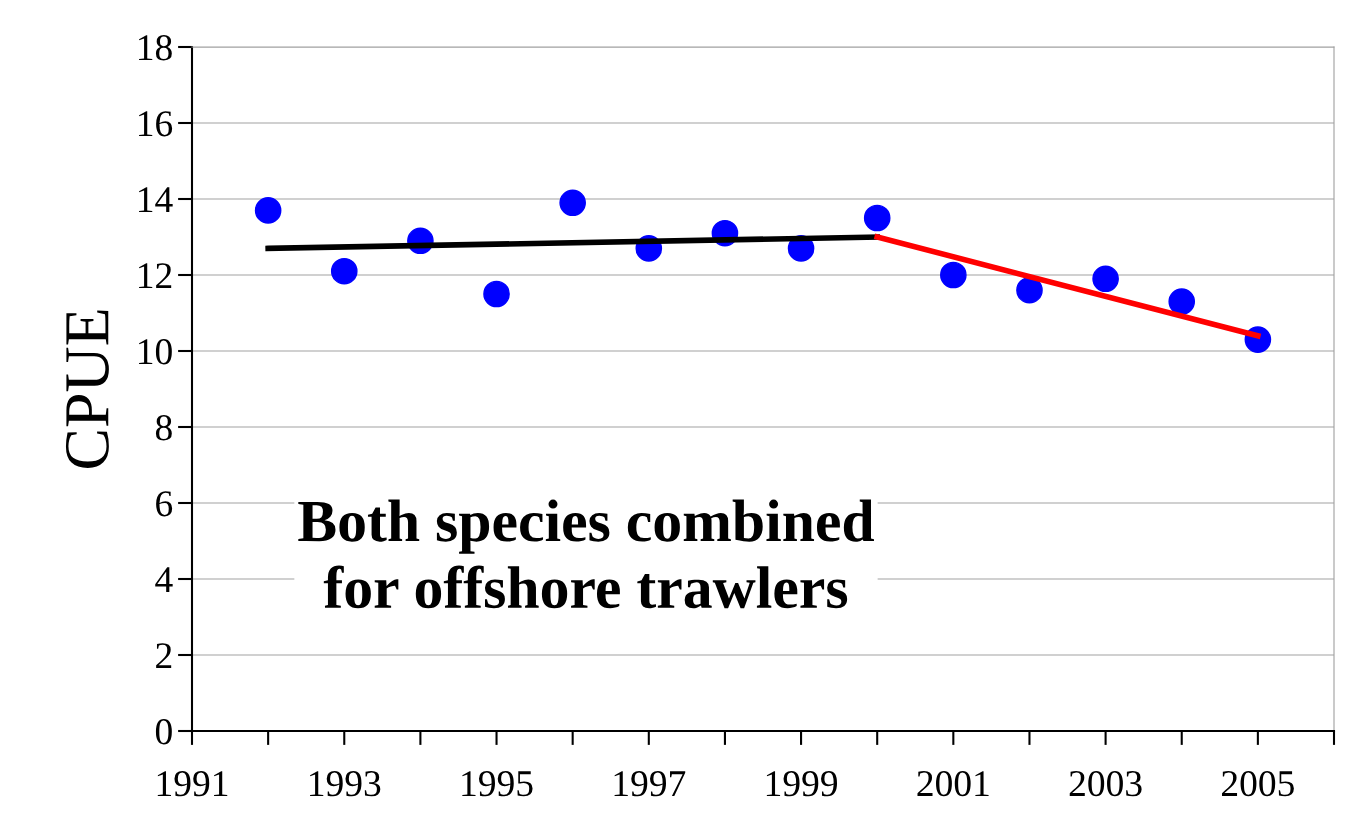  I want to click on x-tick-label: 1991, so click(192, 784).